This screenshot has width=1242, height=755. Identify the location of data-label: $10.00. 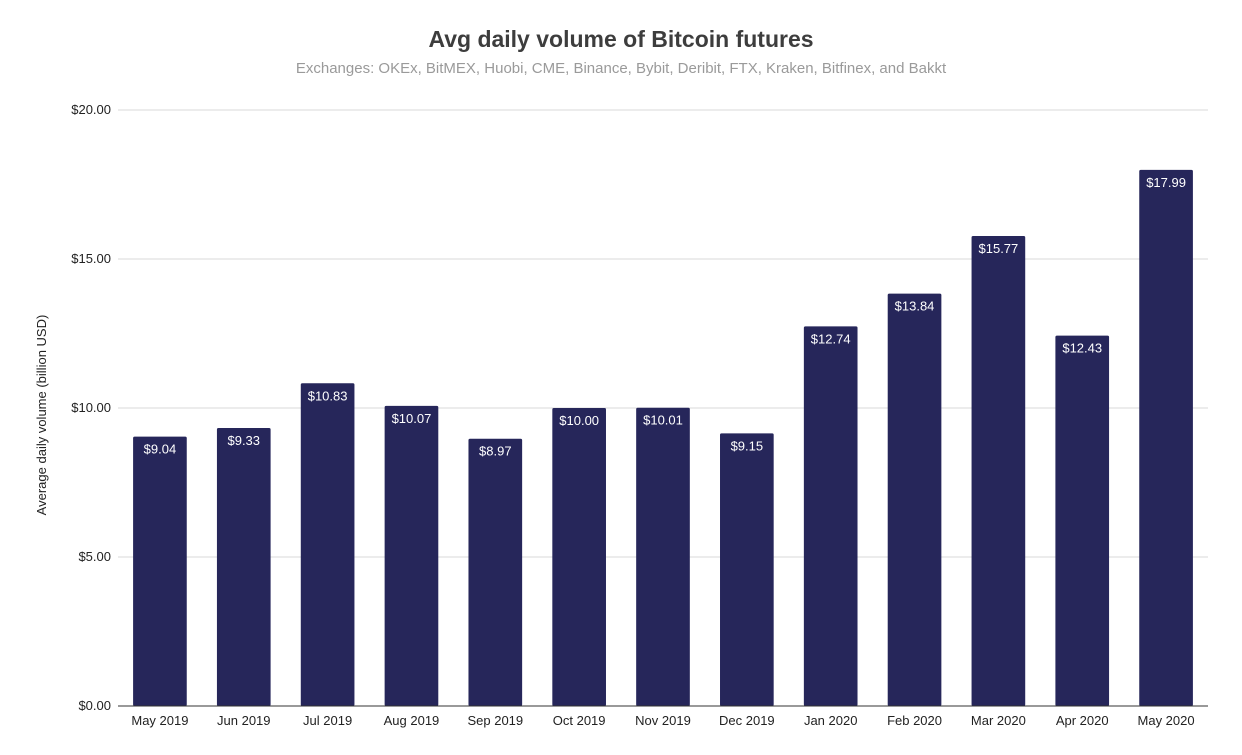
(579, 420).